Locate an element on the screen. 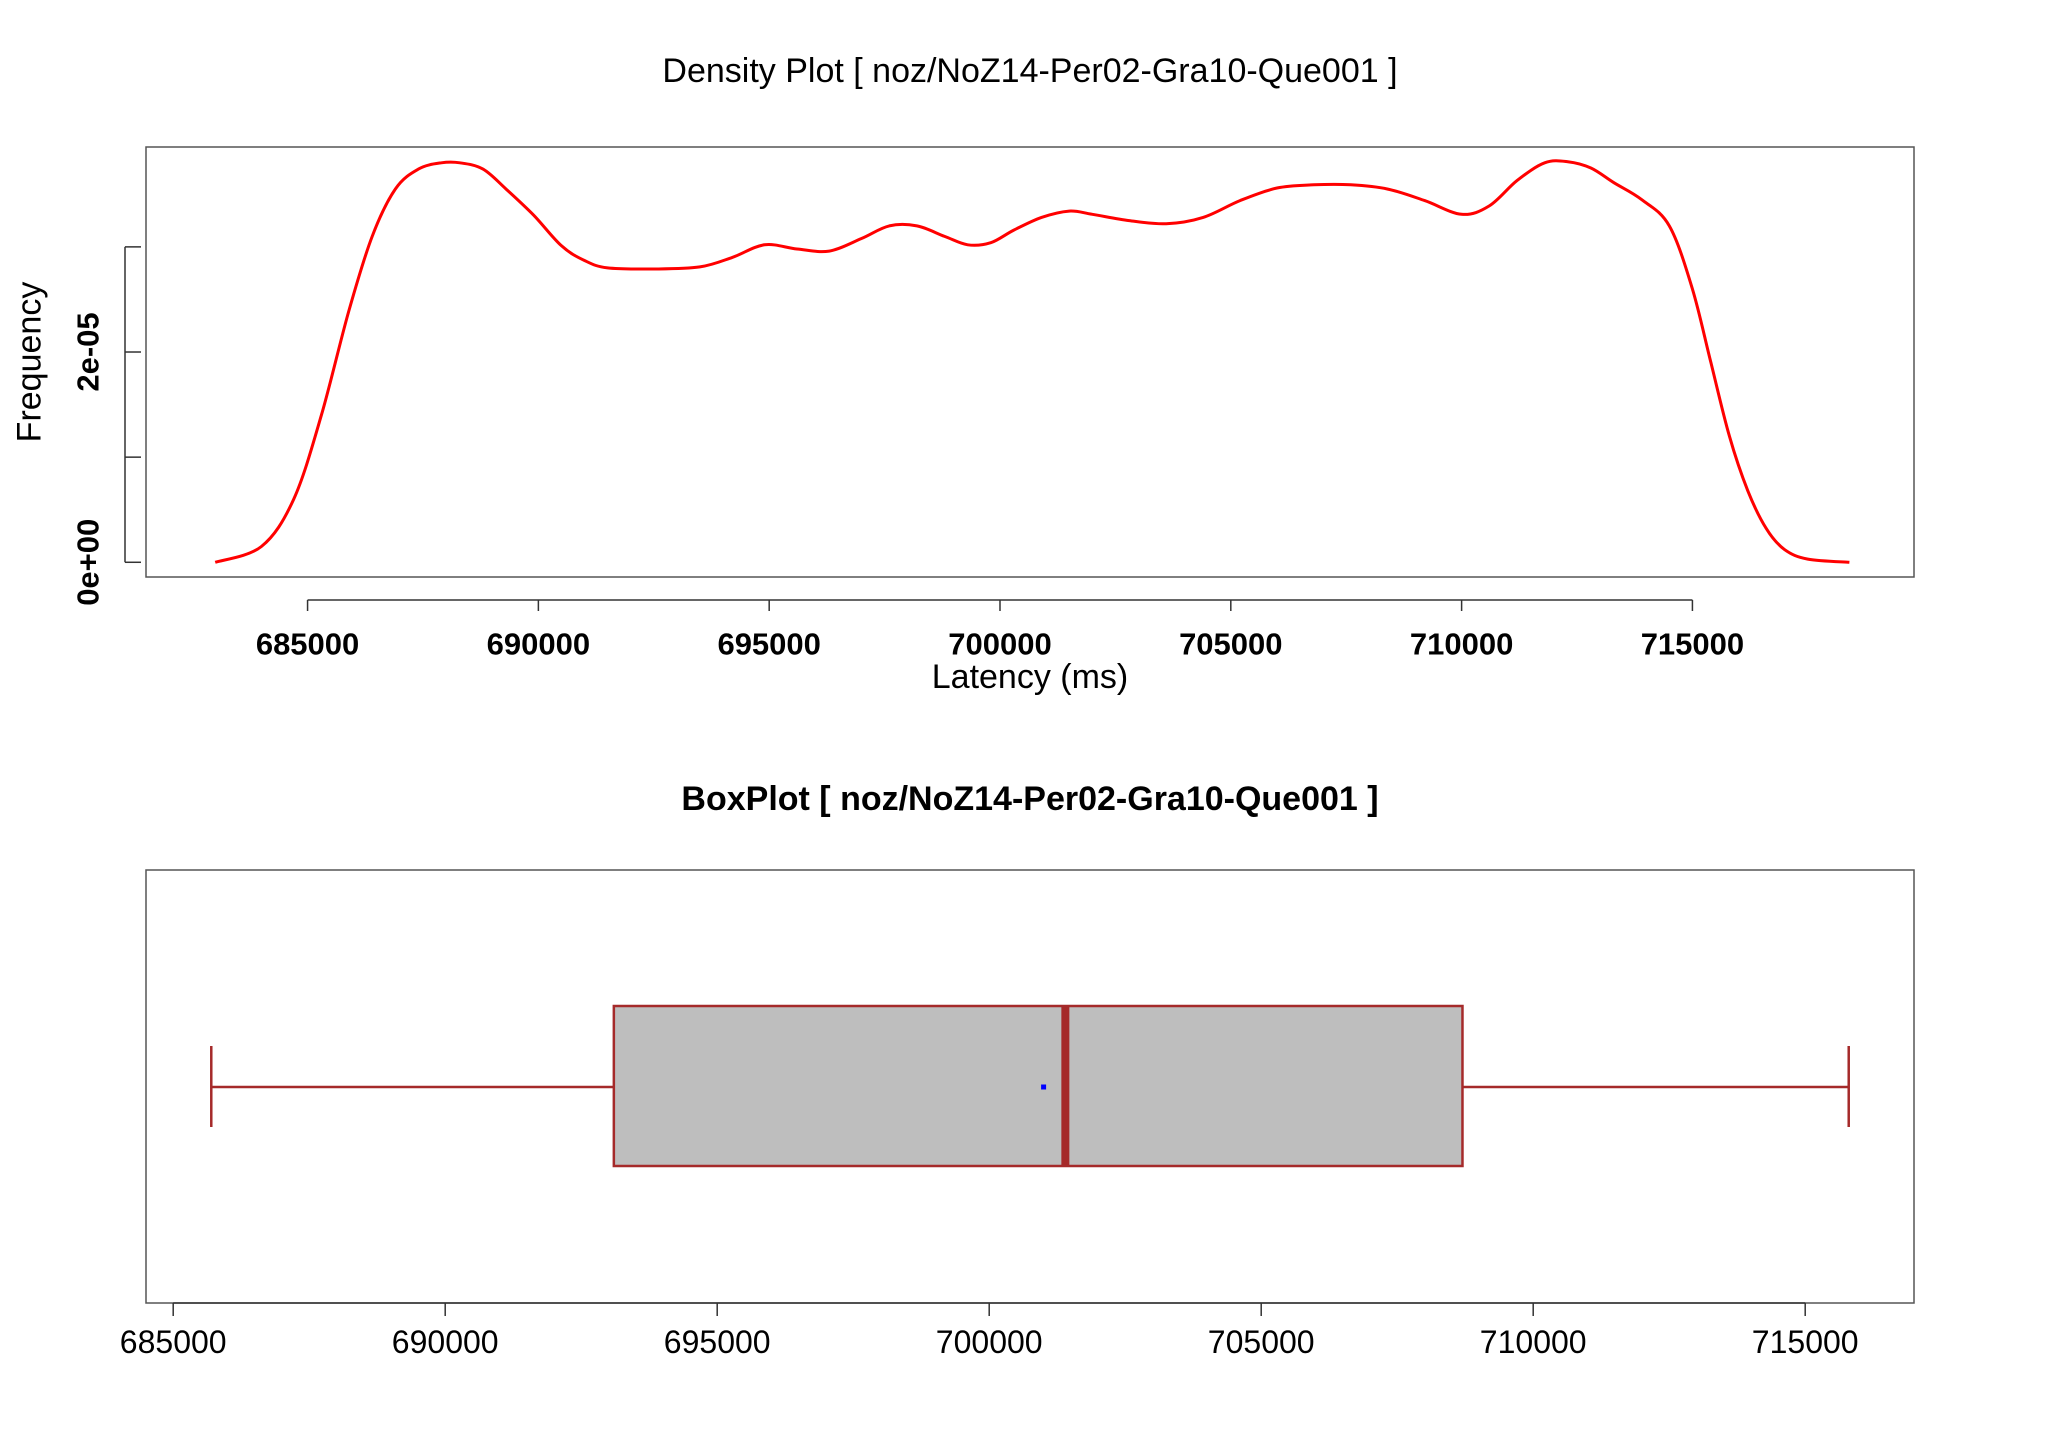 This screenshot has width=2048, height=1440. density-x-axis-label: Latency (ms) is located at coordinates (1030, 677).